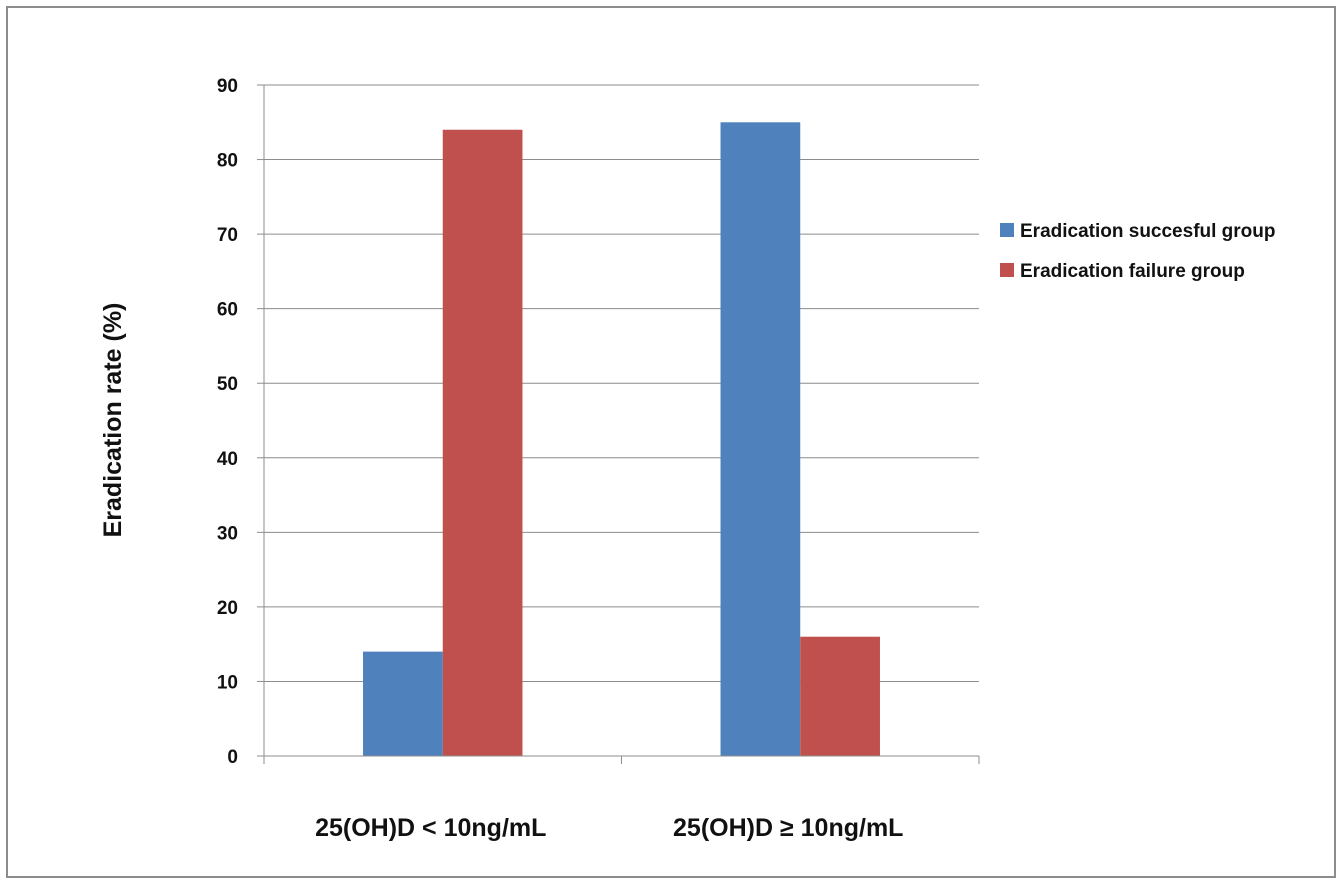 This screenshot has height=883, width=1343. Describe the element at coordinates (1148, 231) in the screenshot. I see `legend-label: Eradication succesful group` at that location.